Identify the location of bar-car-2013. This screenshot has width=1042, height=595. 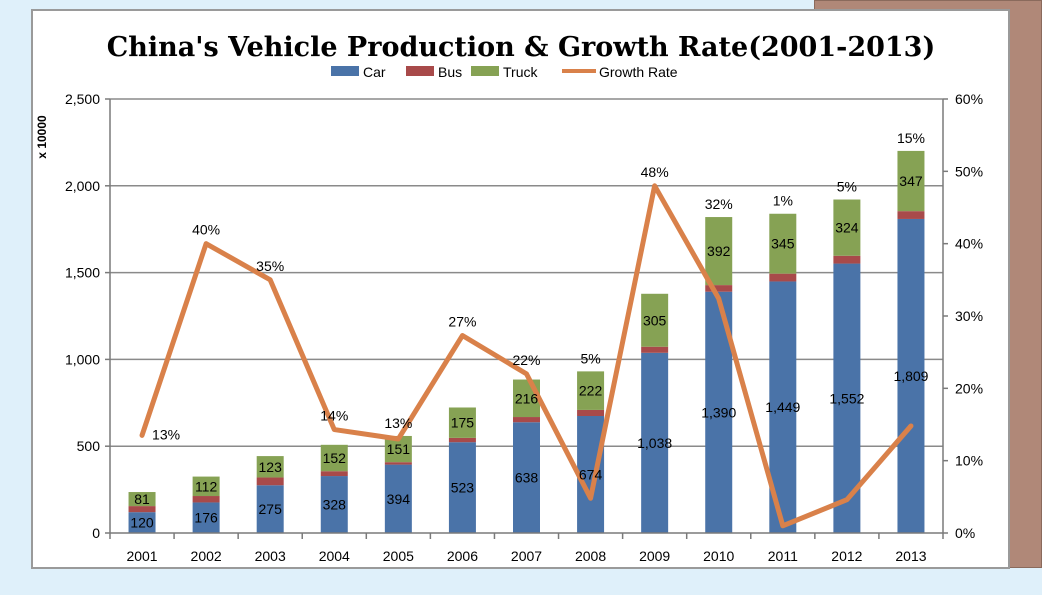
(911, 376).